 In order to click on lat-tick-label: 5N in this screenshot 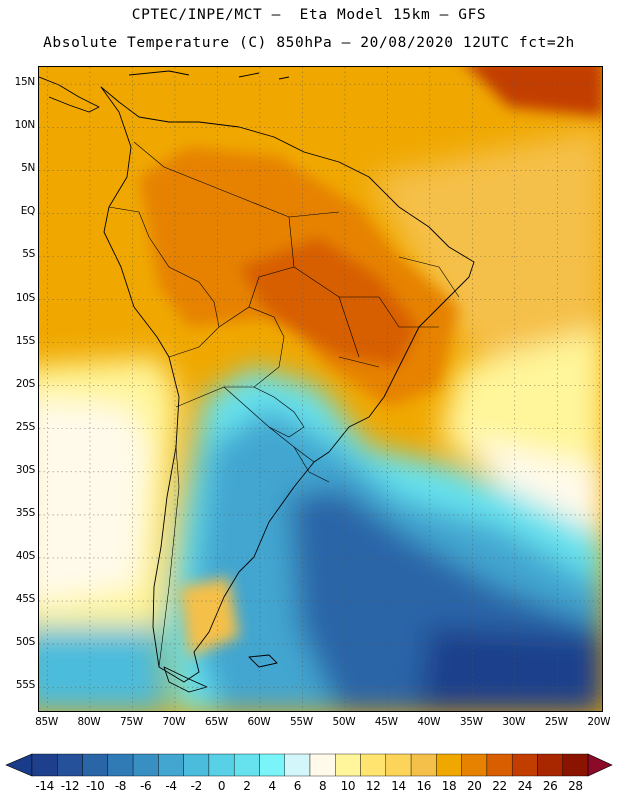, I will do `click(28, 168)`.